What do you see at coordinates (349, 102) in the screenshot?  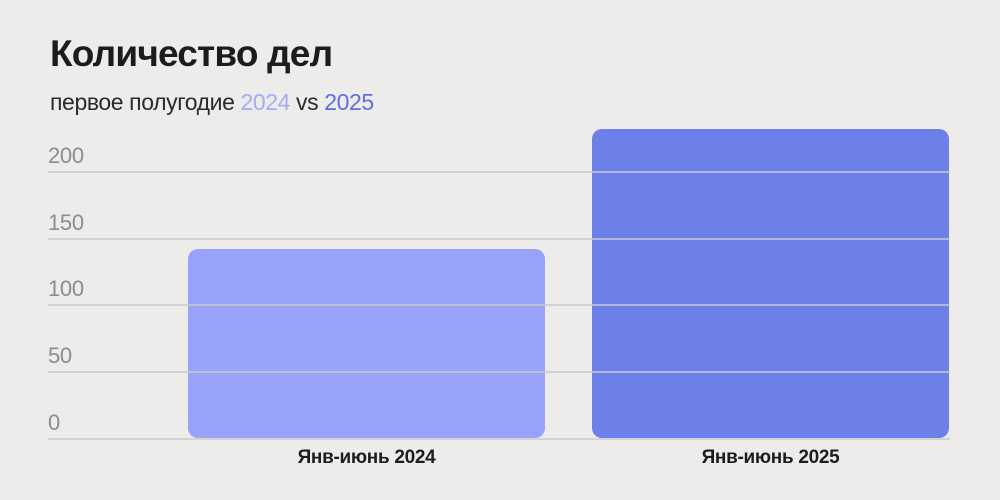 I see `subtitle-year-2025: 2025` at bounding box center [349, 102].